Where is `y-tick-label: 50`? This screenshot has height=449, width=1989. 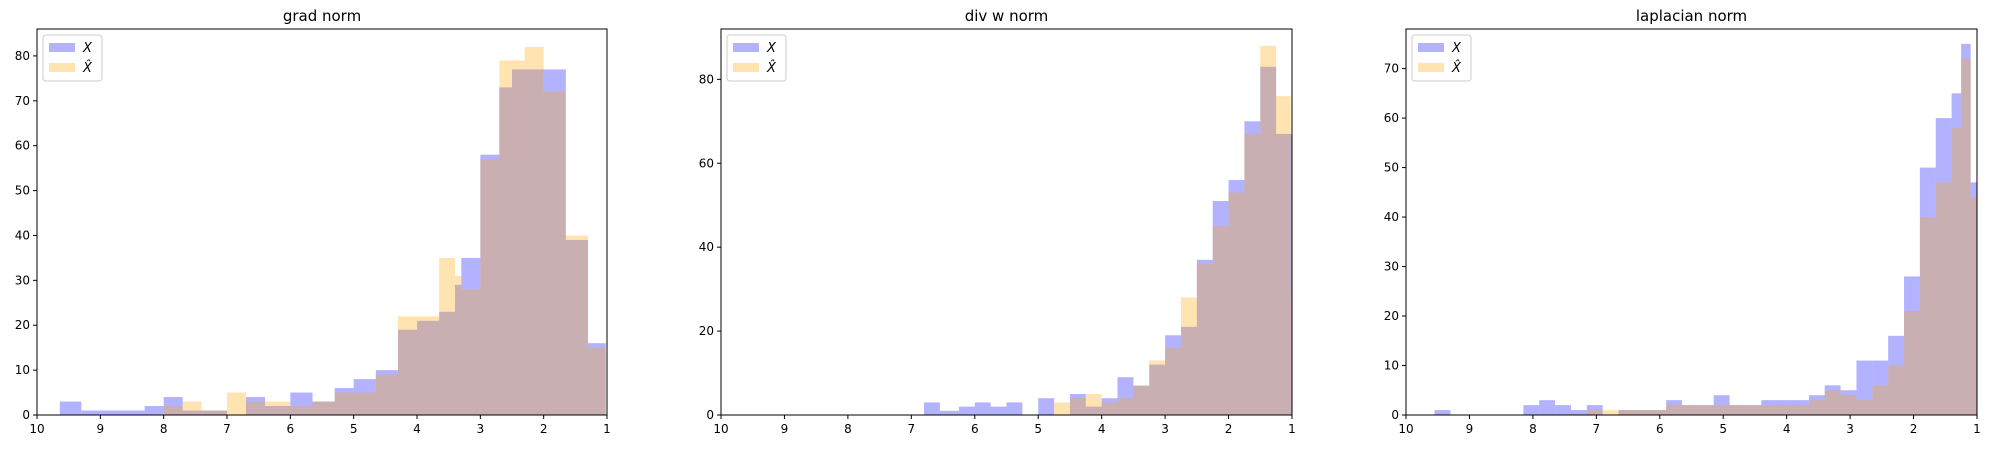
y-tick-label: 50 is located at coordinates (1391, 168).